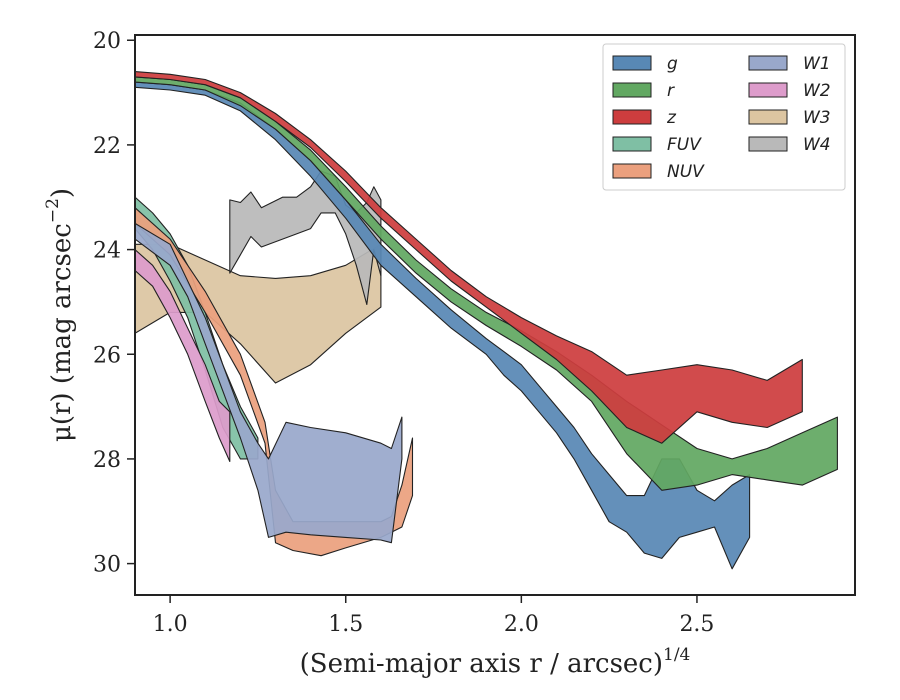 This screenshot has width=900, height=700. I want to click on legend-label-w4: W4, so click(817, 145).